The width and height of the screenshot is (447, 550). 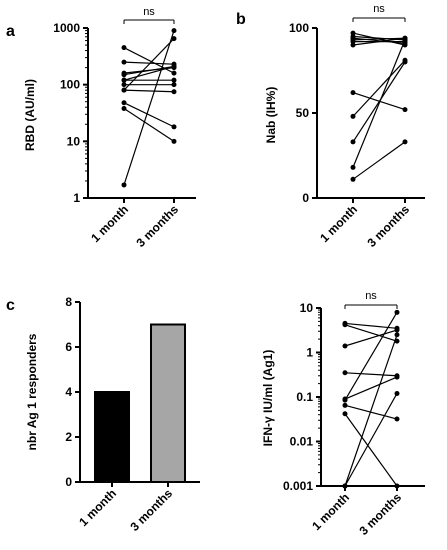 I want to click on y-tick-label: 1000, so click(x=66, y=28).